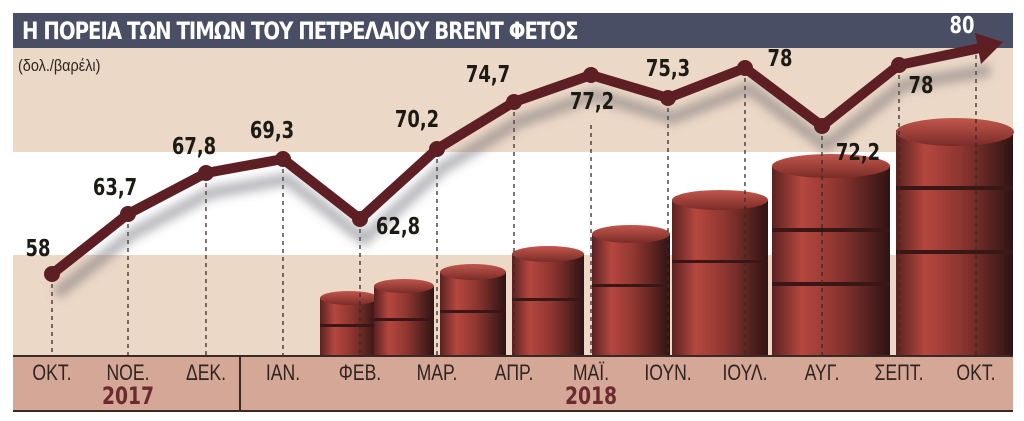 The image size is (1024, 421). Describe the element at coordinates (668, 372) in the screenshot. I see `x-tick-label: ΙΟΥΝ.` at that location.